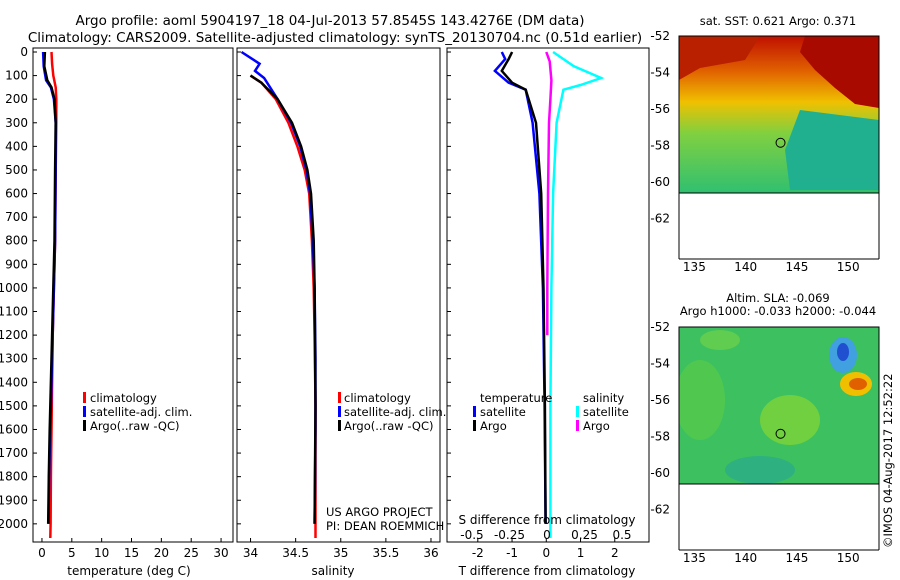 Image resolution: width=900 pixels, height=580 pixels. I want to click on x-tick-label-salinity: 0.5, so click(621, 535).